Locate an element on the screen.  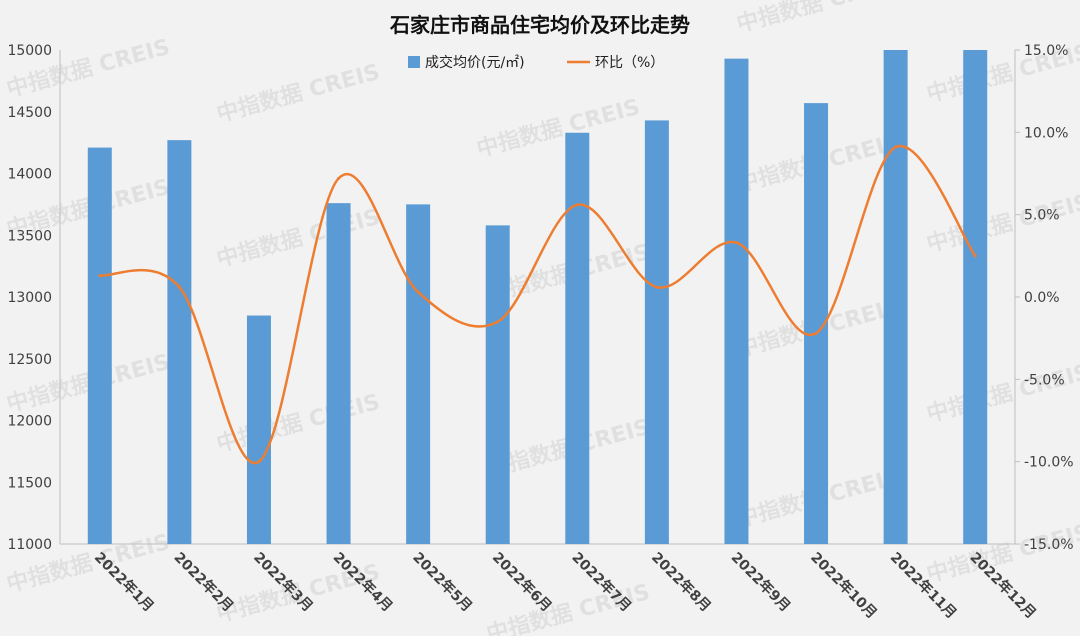
legend-bar-swatch is located at coordinates (414, 62).